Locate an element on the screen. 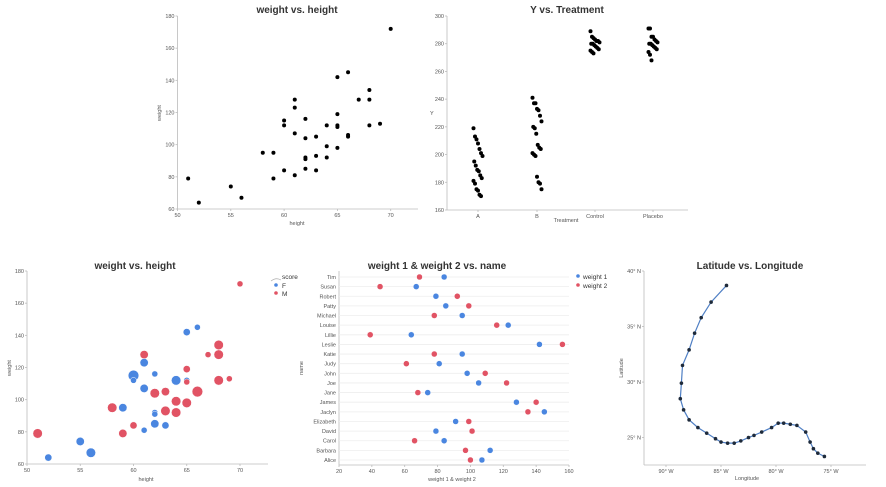 Image resolution: width=886 pixels, height=487 pixels. chart4-name-label: Alice is located at coordinates (330, 461).